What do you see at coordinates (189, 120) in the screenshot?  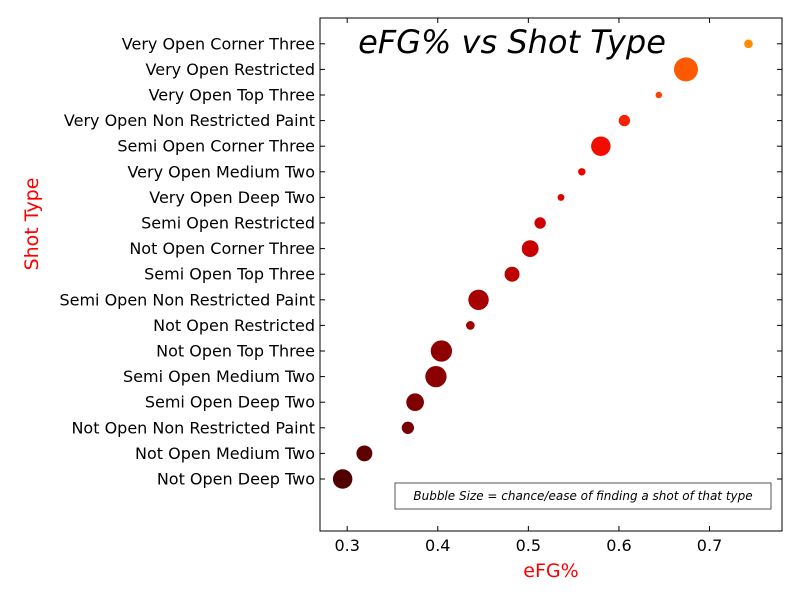 I see `y-tick-label: Very Open Non Restricted Paint` at bounding box center [189, 120].